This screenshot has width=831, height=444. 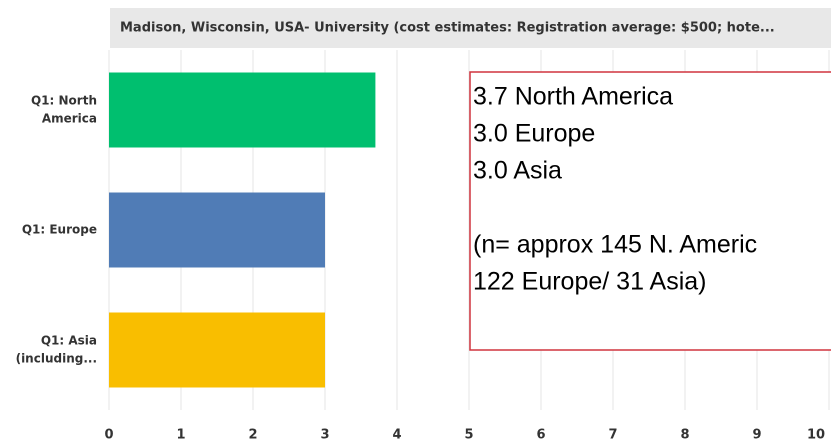 I want to click on y-tick-label: Q1: North, so click(x=64, y=101).